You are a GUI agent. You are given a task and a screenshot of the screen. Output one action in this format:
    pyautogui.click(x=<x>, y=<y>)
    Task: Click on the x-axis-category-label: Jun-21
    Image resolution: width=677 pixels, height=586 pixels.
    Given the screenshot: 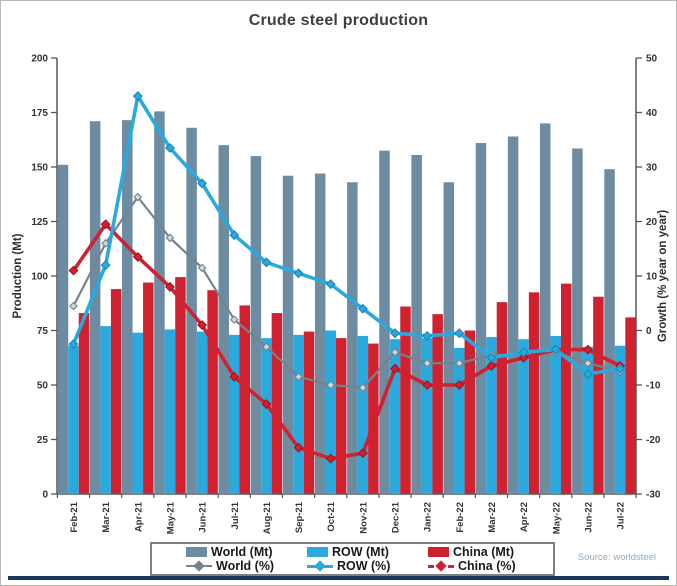 What is the action you would take?
    pyautogui.click(x=203, y=516)
    